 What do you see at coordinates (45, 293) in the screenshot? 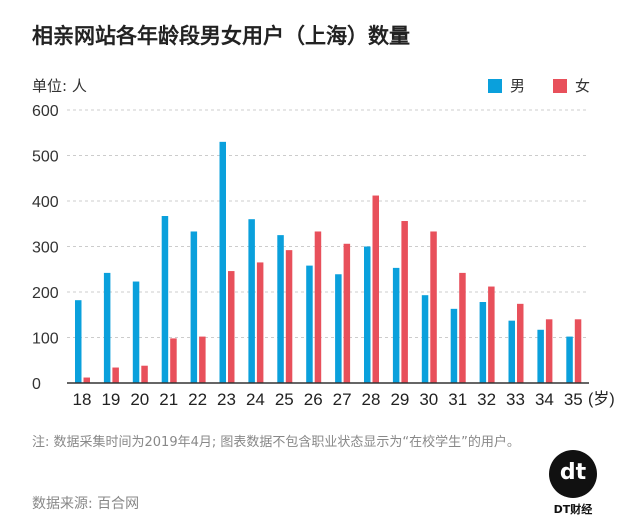
I see `y-tick-label: 200` at bounding box center [45, 293].